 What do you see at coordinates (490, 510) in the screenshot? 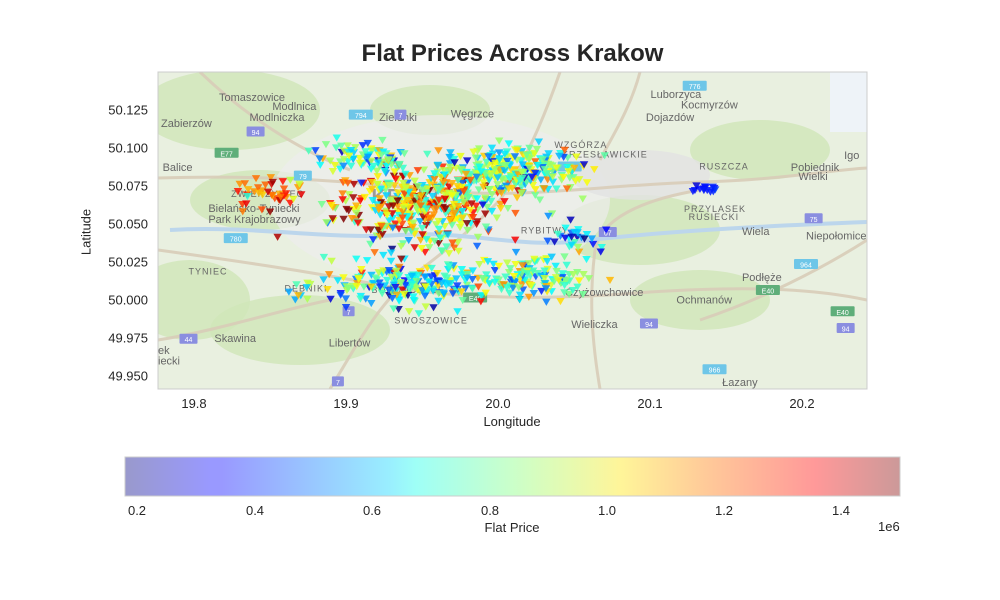
I see `colorbar-tick-label: 0.8` at bounding box center [490, 510].